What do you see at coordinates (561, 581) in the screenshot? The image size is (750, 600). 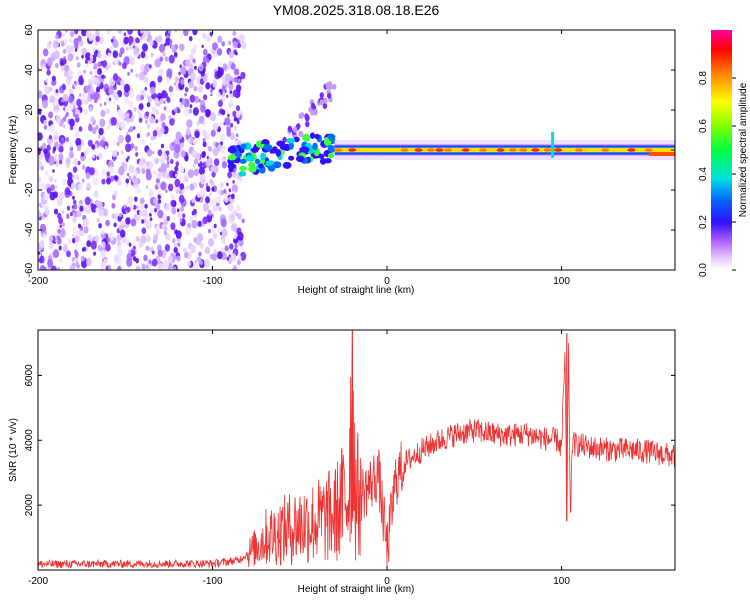 I see `x-tick-label: 100` at bounding box center [561, 581].